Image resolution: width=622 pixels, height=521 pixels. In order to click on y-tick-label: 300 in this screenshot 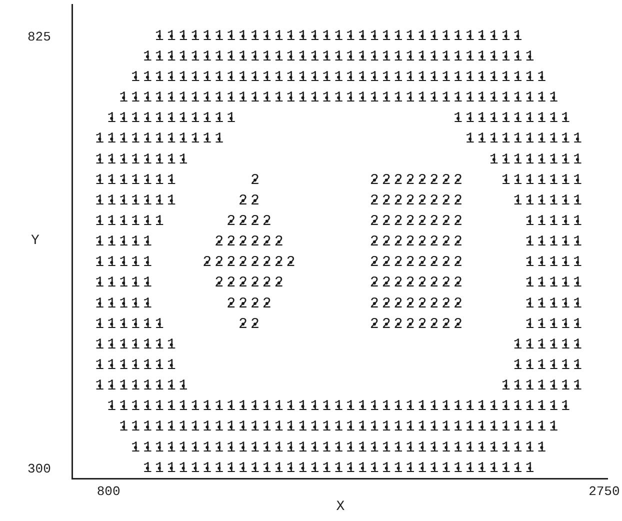, I will do `click(39, 469)`.